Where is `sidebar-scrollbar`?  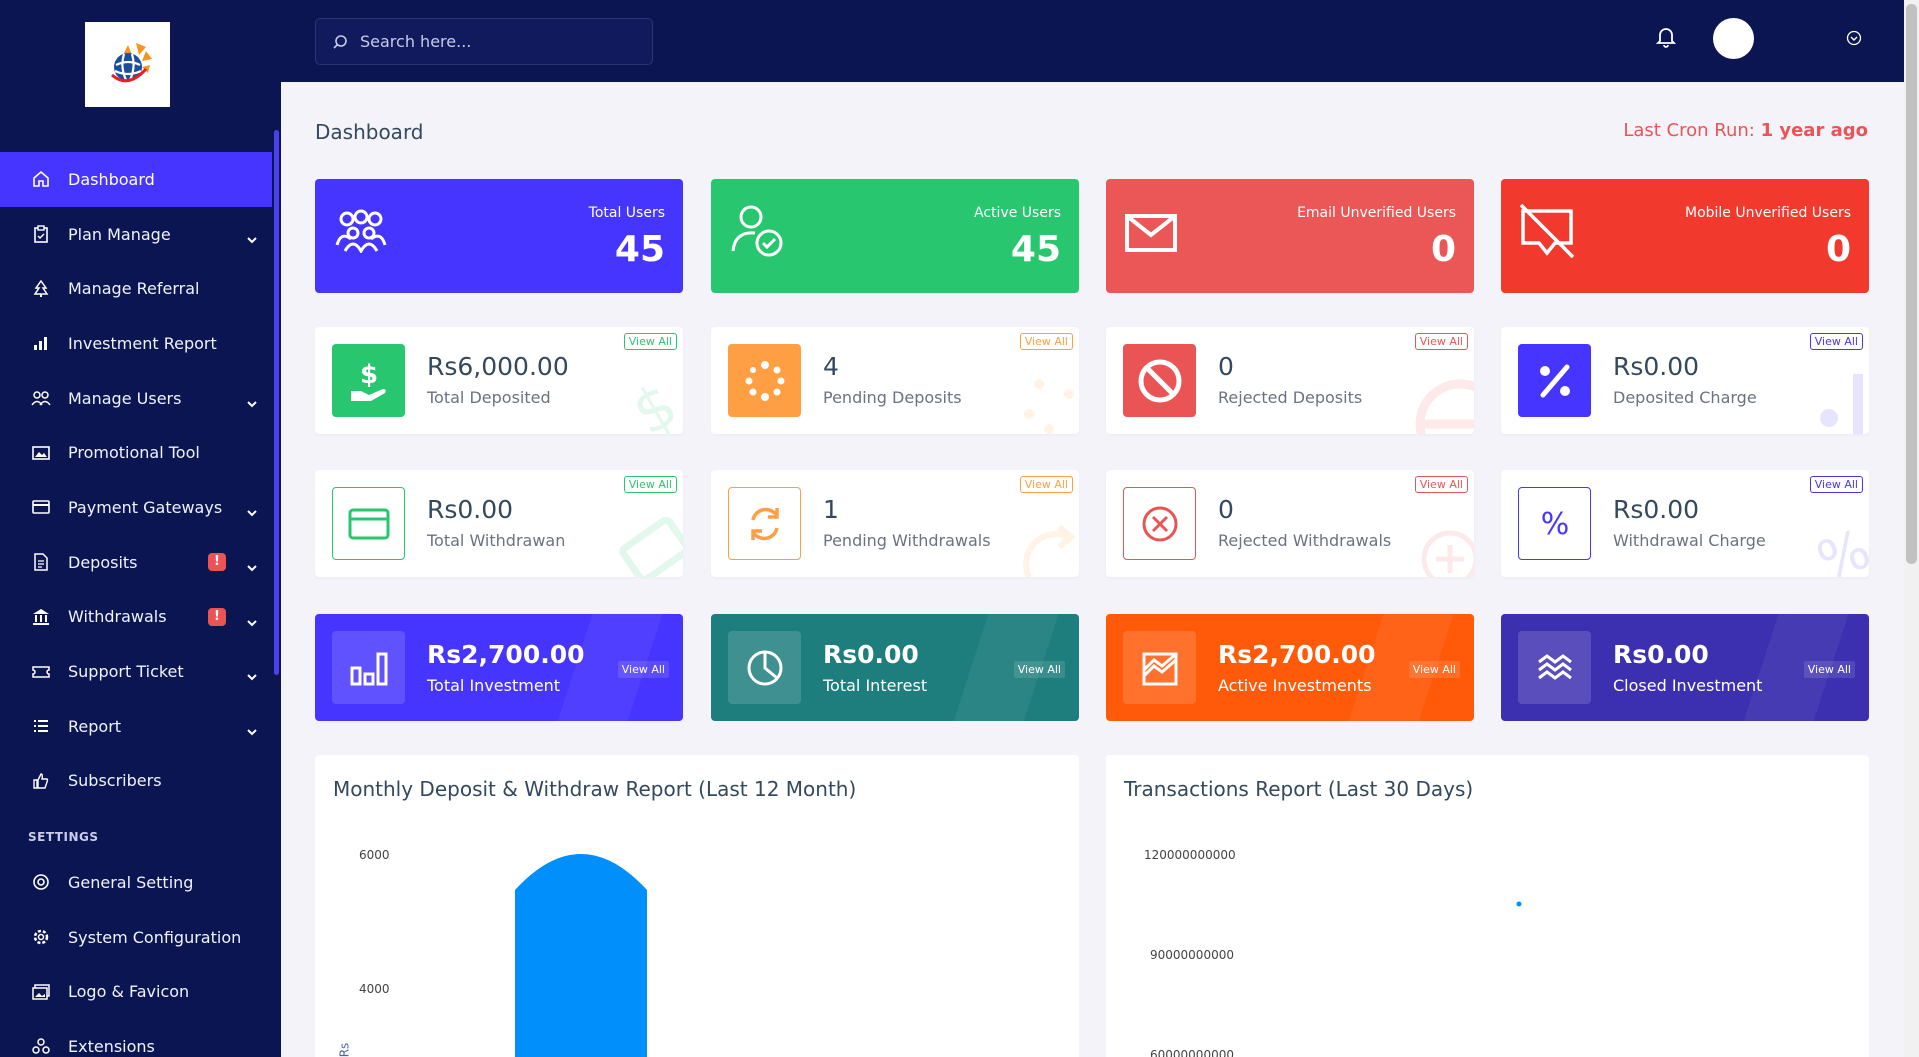 sidebar-scrollbar is located at coordinates (276, 402).